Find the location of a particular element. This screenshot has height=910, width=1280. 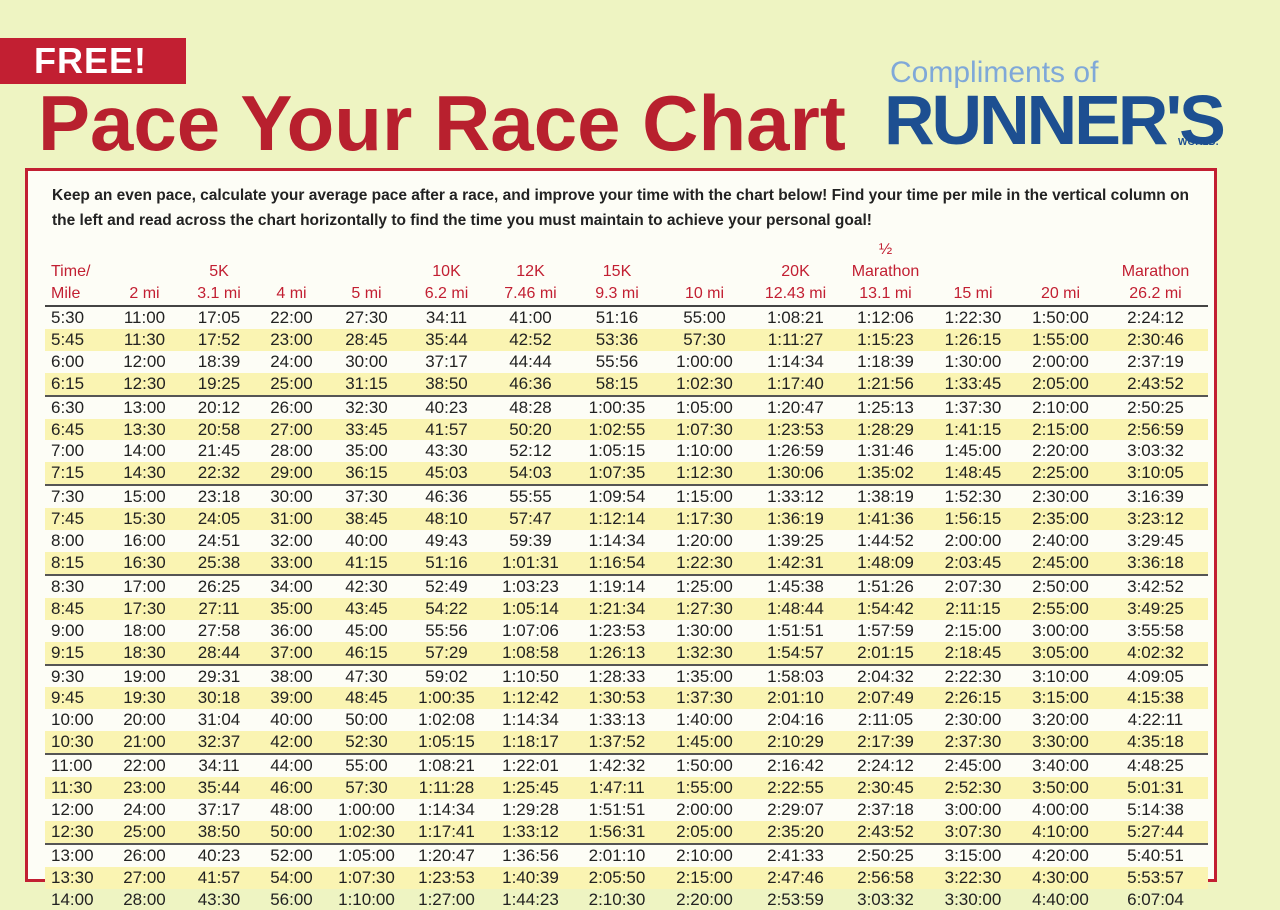

time-cell: 1:10:00 is located at coordinates (366, 899).